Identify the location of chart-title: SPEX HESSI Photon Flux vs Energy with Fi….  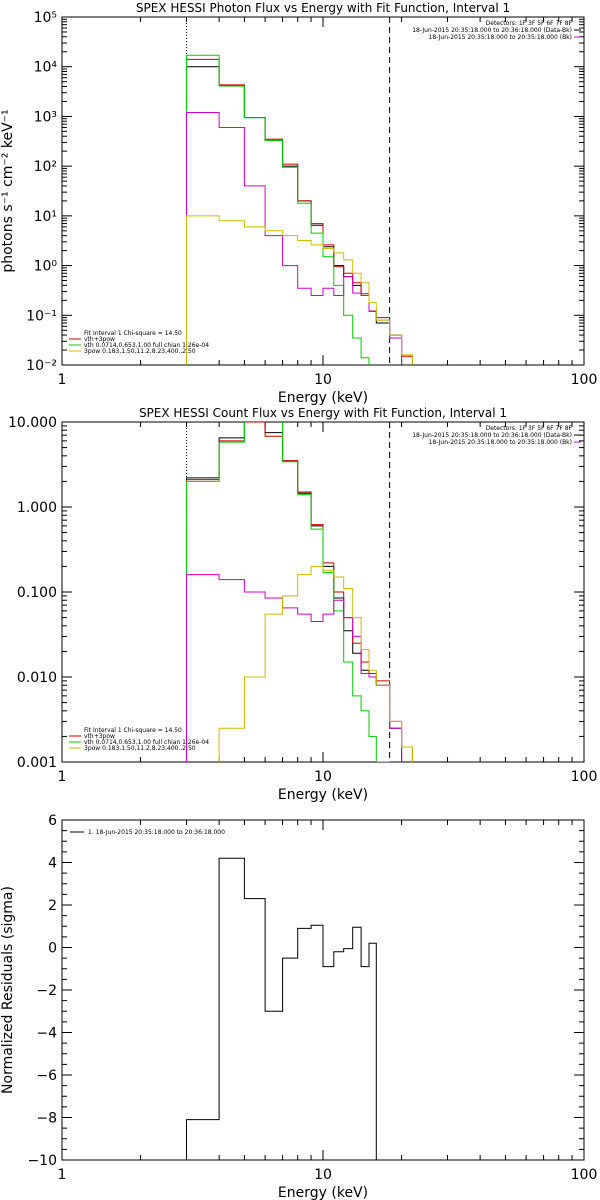
(323, 8).